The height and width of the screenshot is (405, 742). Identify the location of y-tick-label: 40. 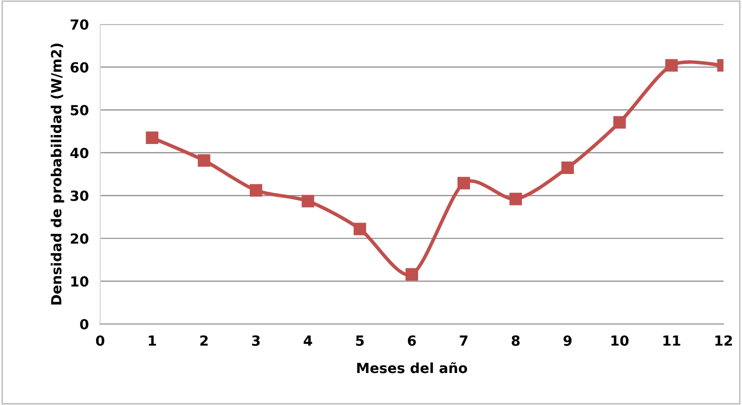
(79, 153).